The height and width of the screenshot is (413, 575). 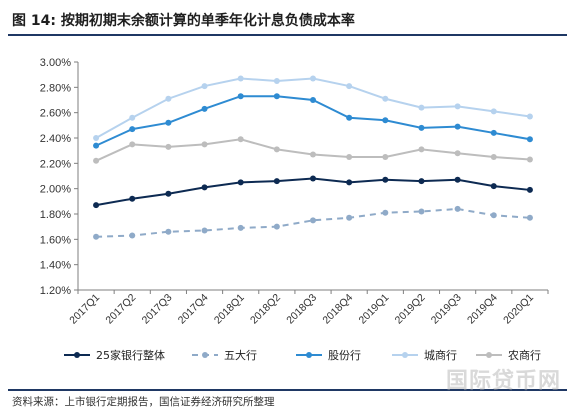 I want to click on source-bar: 资料来源：上市银行定期报告，国信证券经济研究所整理, so click(x=287, y=399).